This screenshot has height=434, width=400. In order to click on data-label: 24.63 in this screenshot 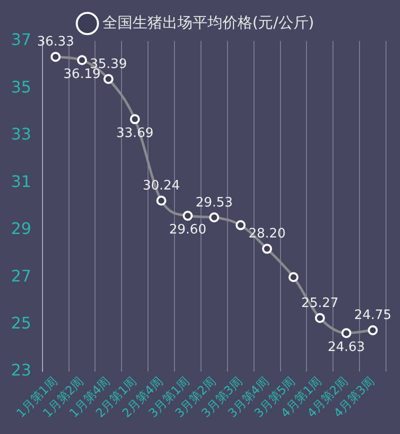, I will do `click(346, 347)`.